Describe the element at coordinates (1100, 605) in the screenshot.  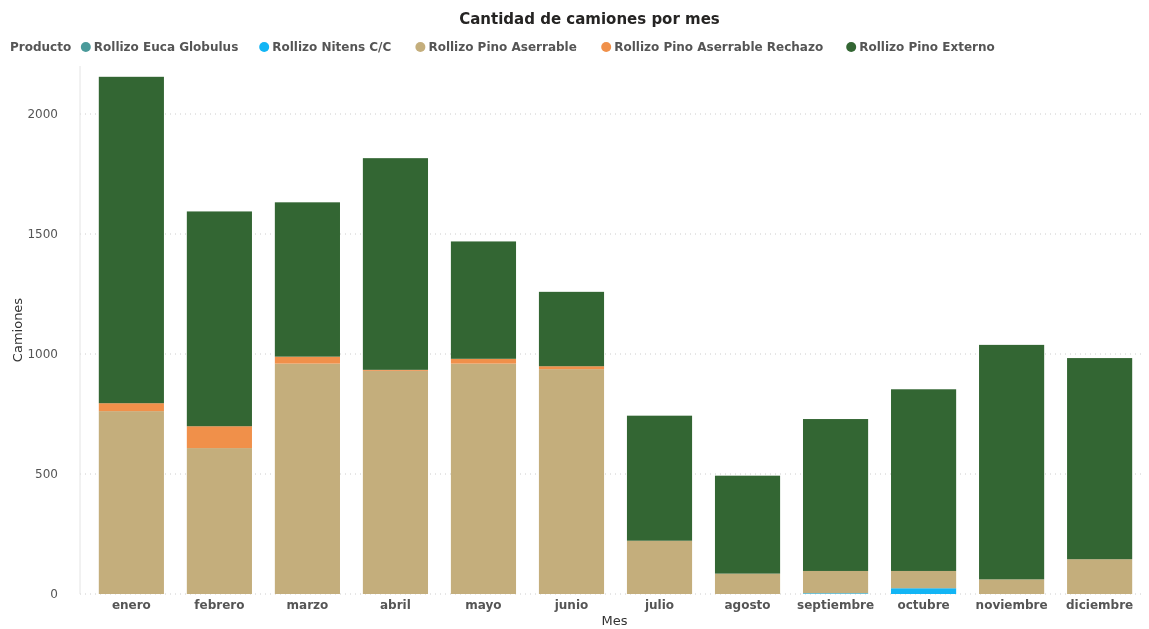
I see `x-tick-label: diciembre` at that location.